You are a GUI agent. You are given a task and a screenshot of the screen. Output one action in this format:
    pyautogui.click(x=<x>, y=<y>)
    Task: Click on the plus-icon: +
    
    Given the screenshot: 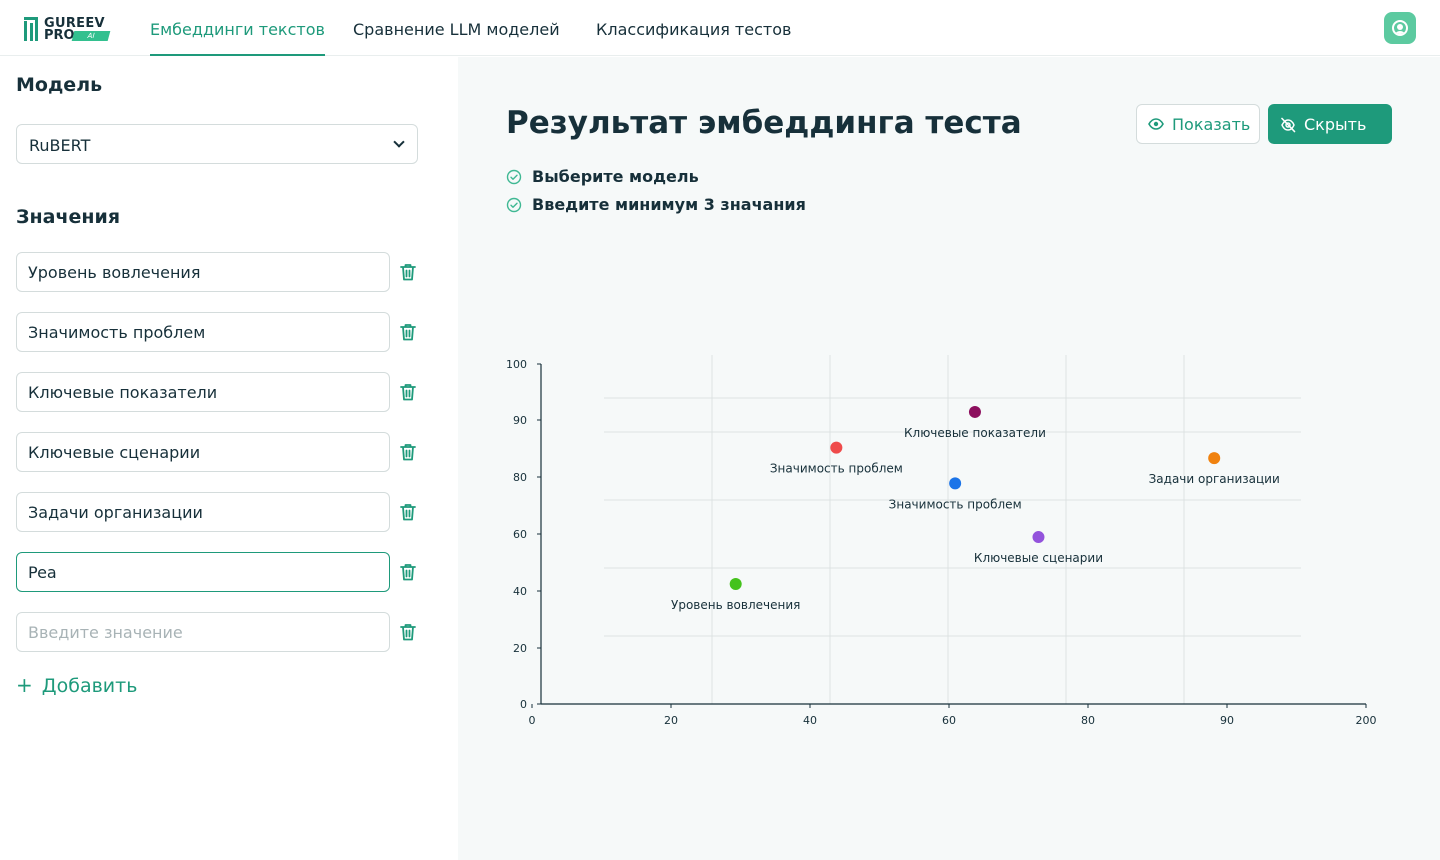 What is the action you would take?
    pyautogui.click(x=24, y=685)
    